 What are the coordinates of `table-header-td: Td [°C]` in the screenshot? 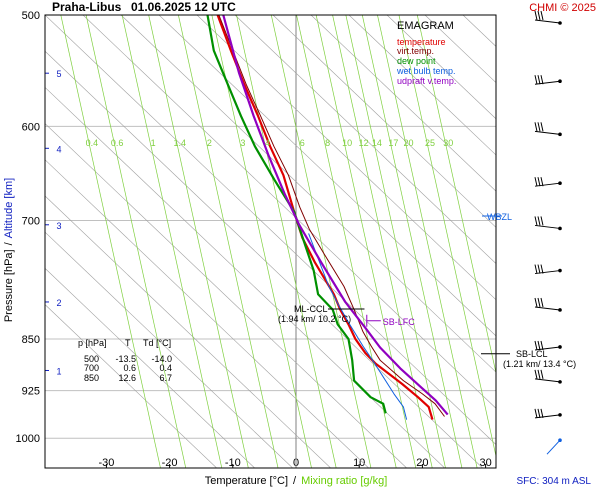 It's located at (157, 343).